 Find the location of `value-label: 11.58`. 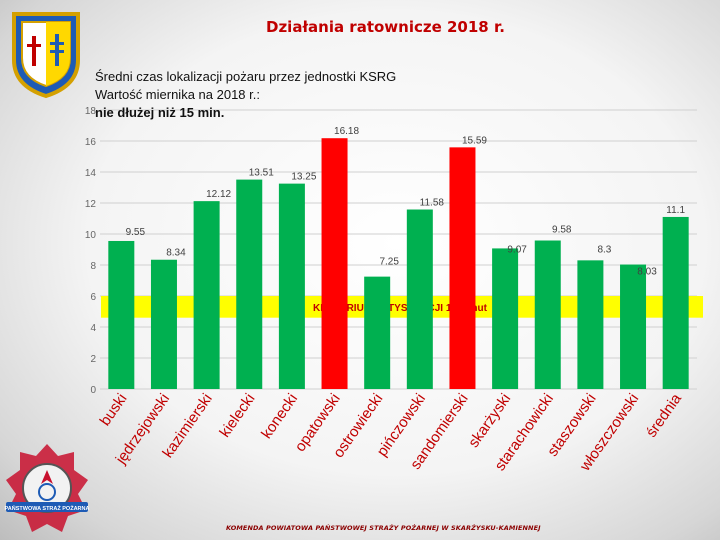

value-label: 11.58 is located at coordinates (432, 203).